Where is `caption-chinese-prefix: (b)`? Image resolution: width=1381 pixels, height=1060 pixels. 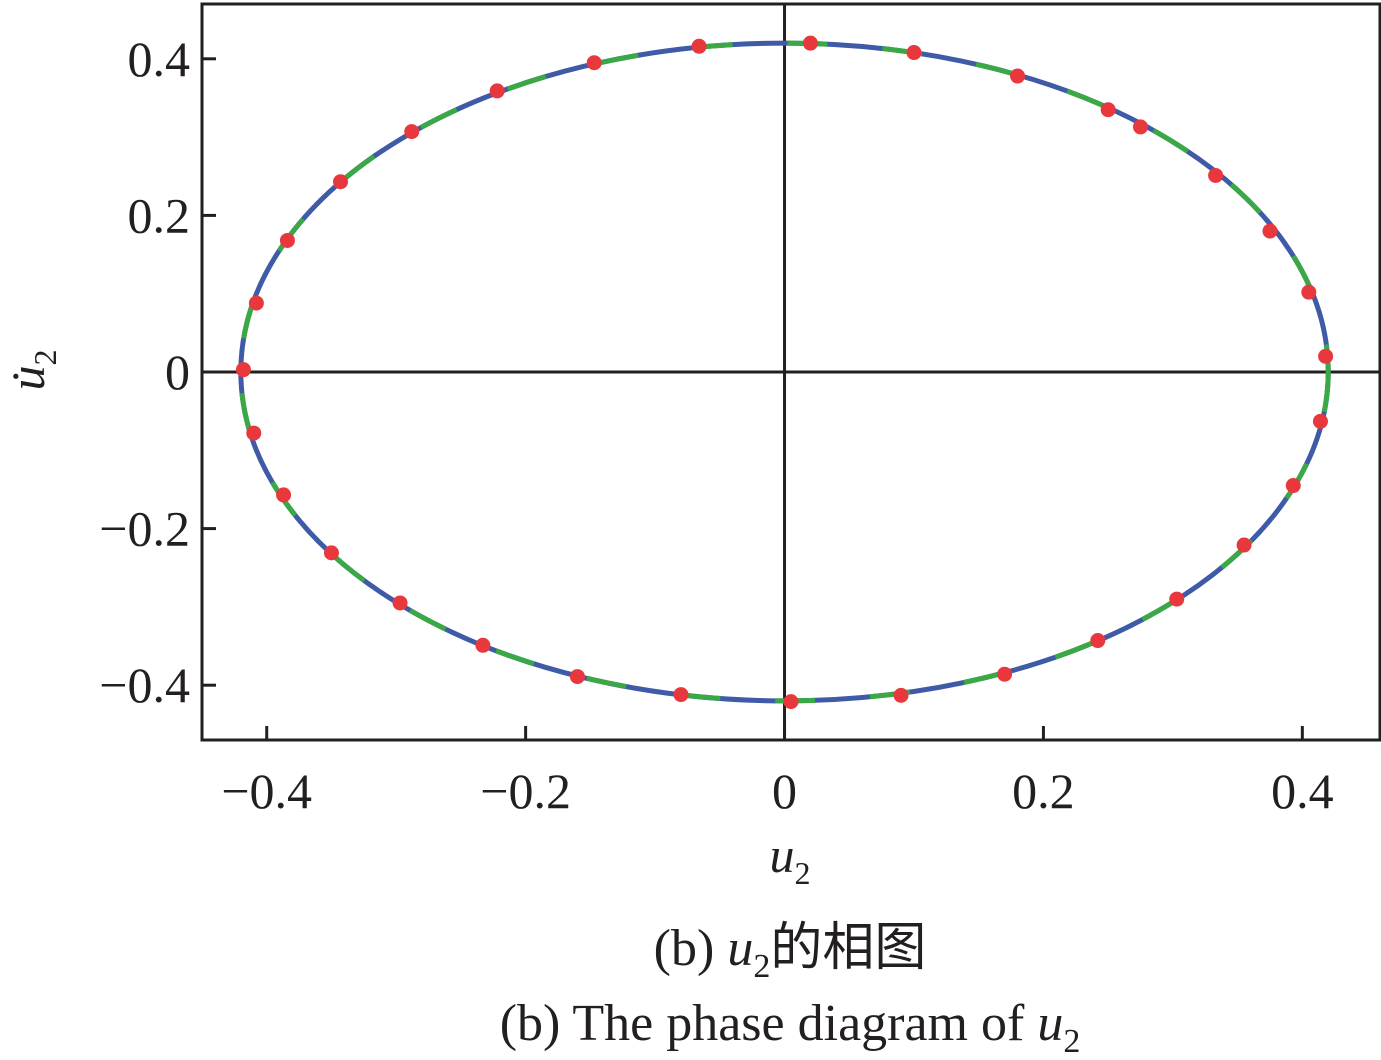 caption-chinese-prefix: (b) is located at coordinates (691, 948).